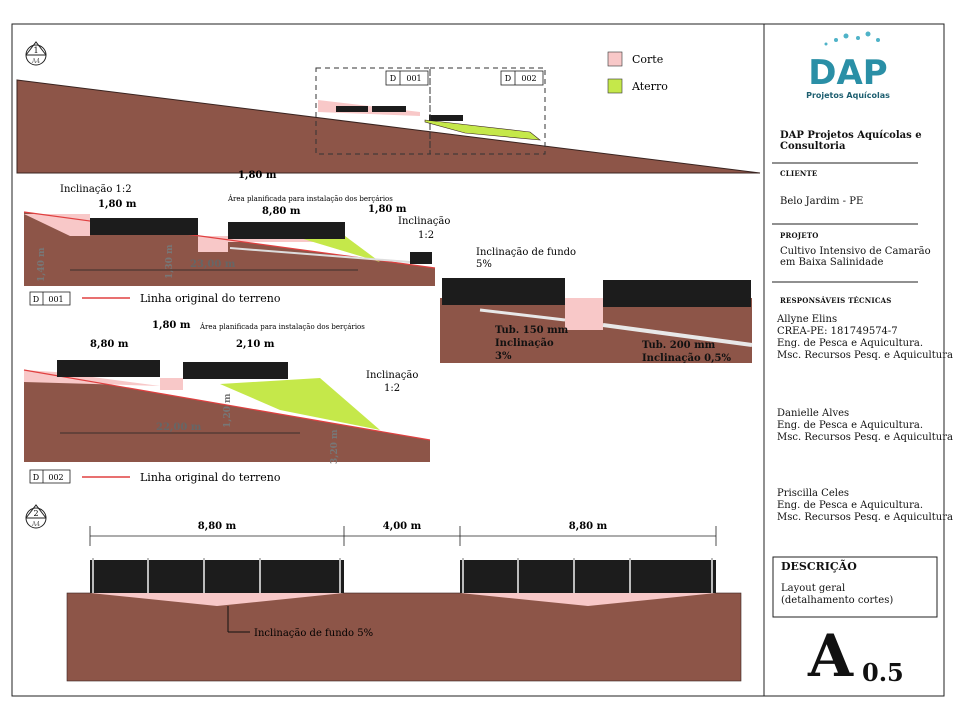  What do you see at coordinates (255, 344) in the screenshot?
I see `section-002-dim-right: 2,10 m` at bounding box center [255, 344].